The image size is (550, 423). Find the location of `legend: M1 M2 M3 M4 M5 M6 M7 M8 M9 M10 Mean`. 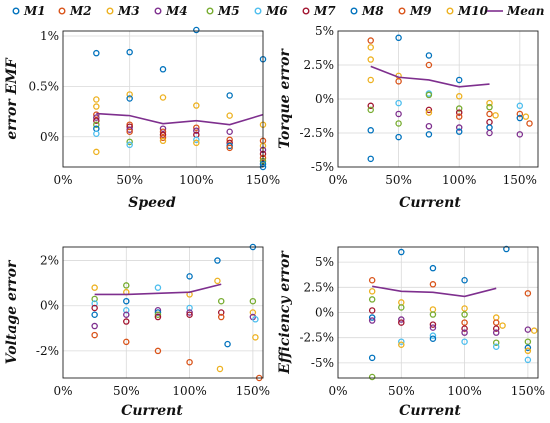

legend: M1 M2 M3 M4 M5 M6 M7 M8 M9 M10 Mean is located at coordinates (278, 11).